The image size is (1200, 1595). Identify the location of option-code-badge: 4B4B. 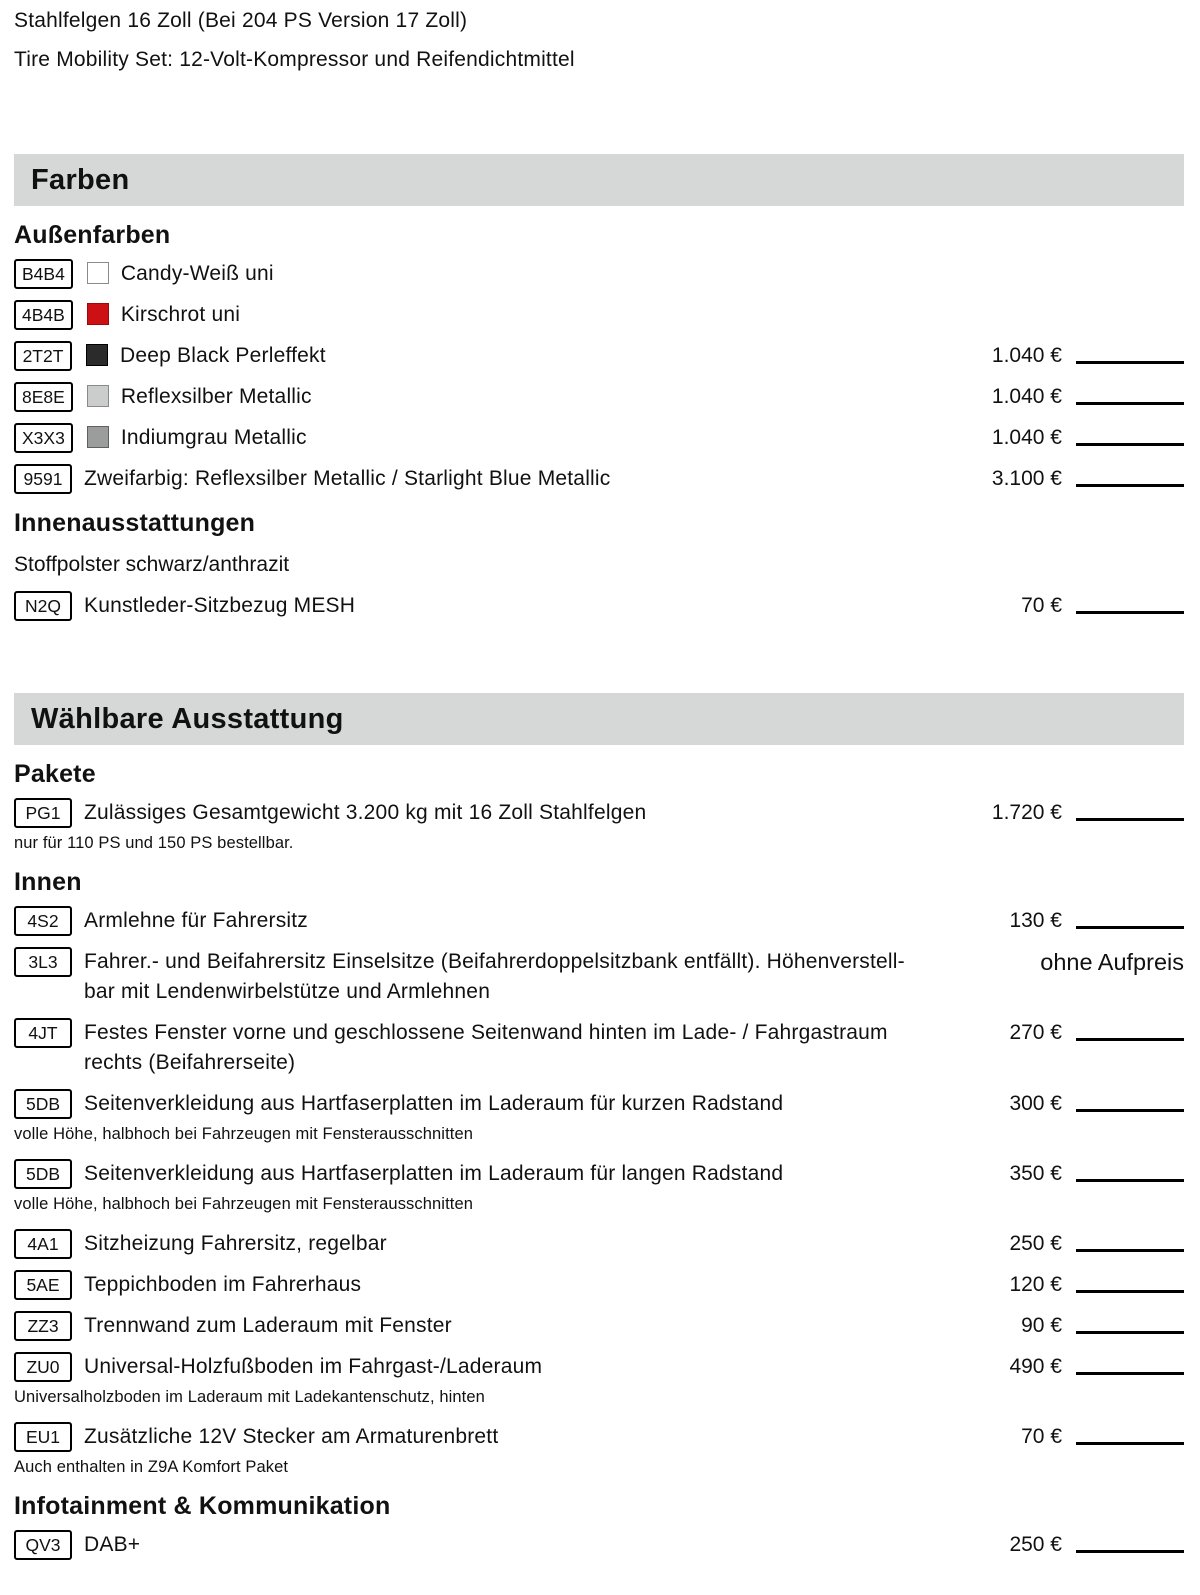
(43, 315).